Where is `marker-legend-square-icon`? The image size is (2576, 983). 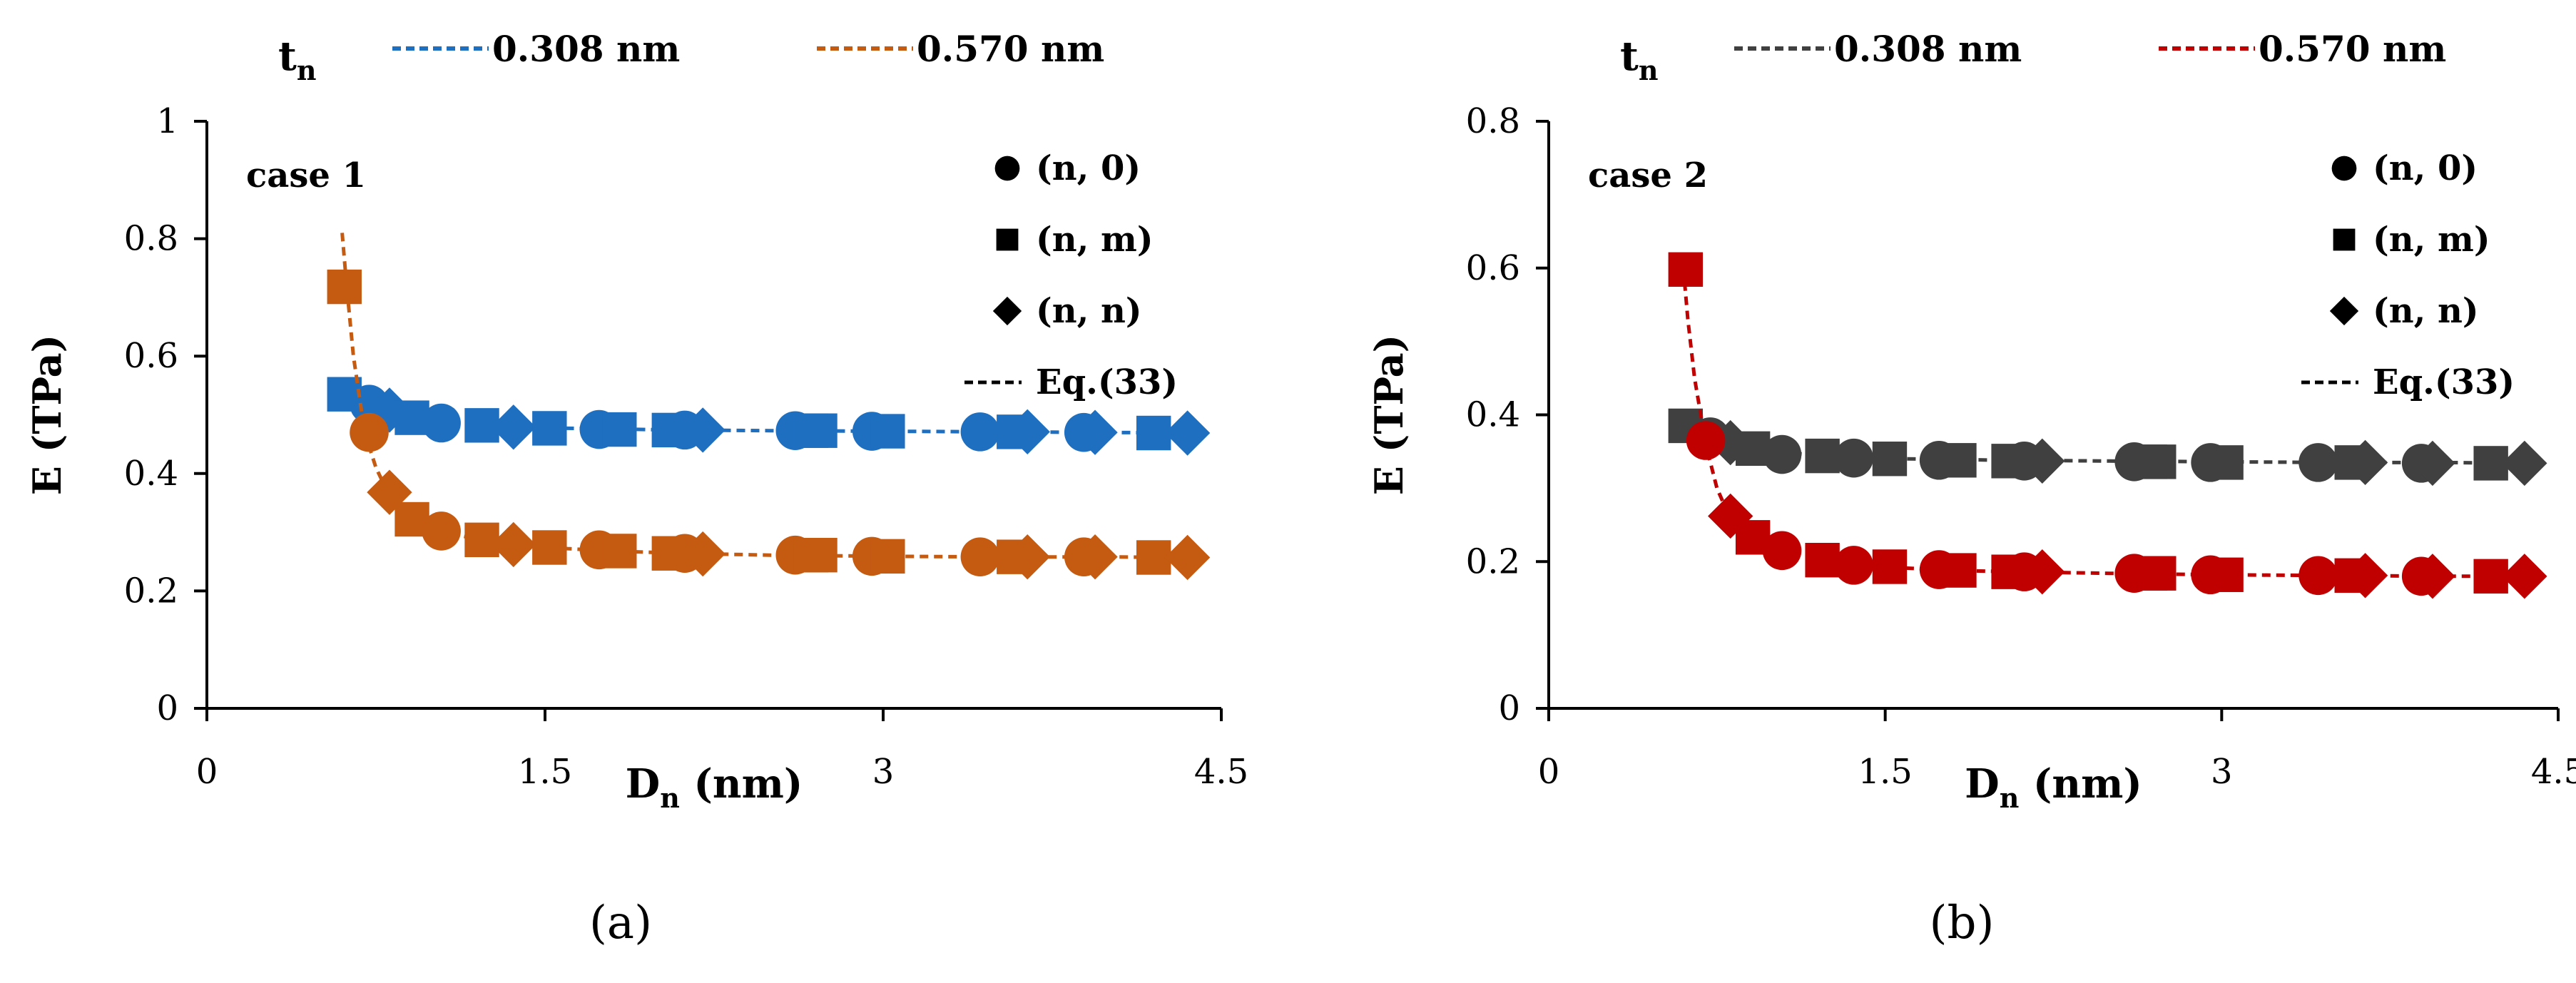
marker-legend-square-icon is located at coordinates (2344, 239).